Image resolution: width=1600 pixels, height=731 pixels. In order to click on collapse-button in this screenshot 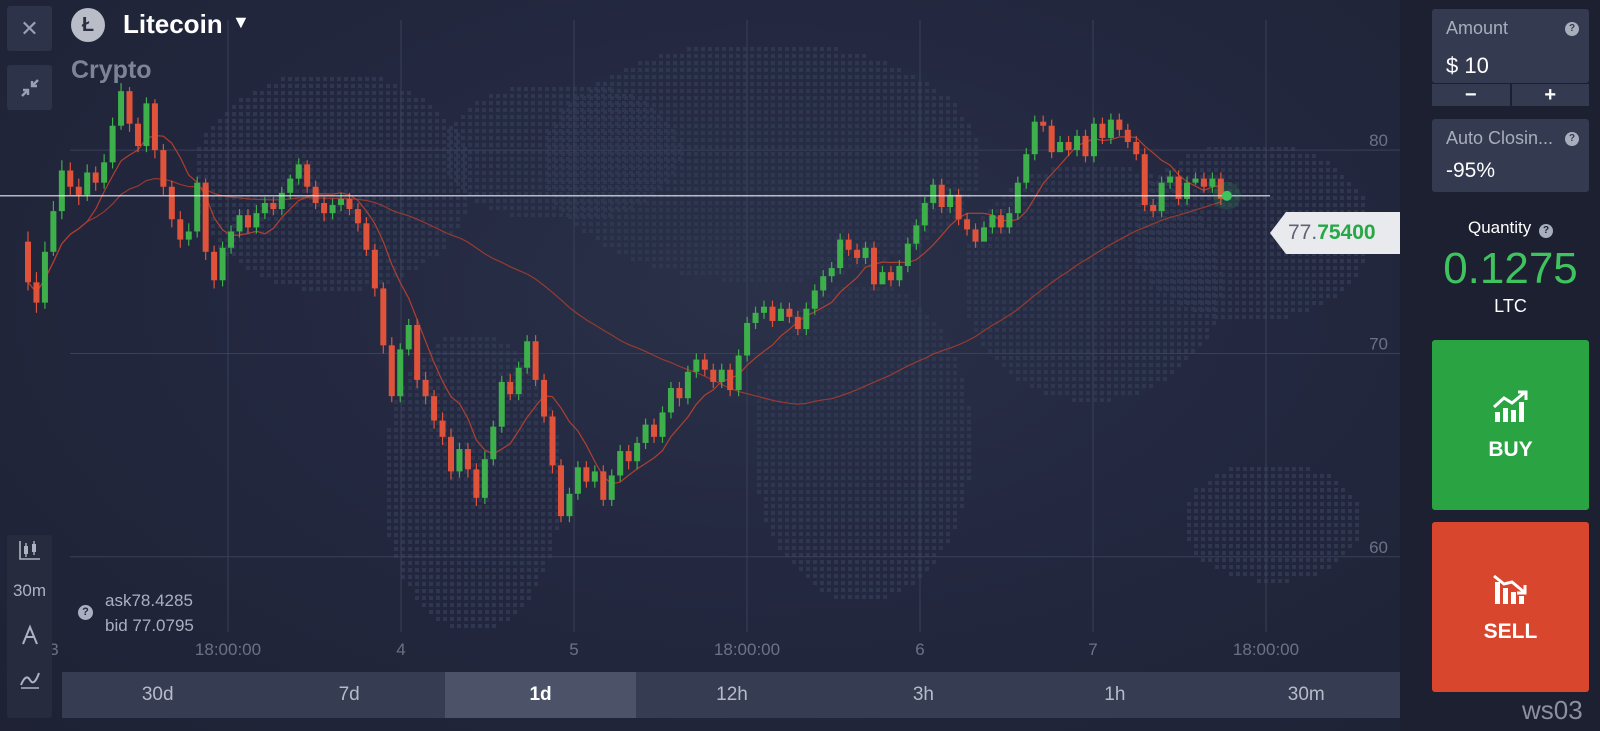, I will do `click(29, 87)`.